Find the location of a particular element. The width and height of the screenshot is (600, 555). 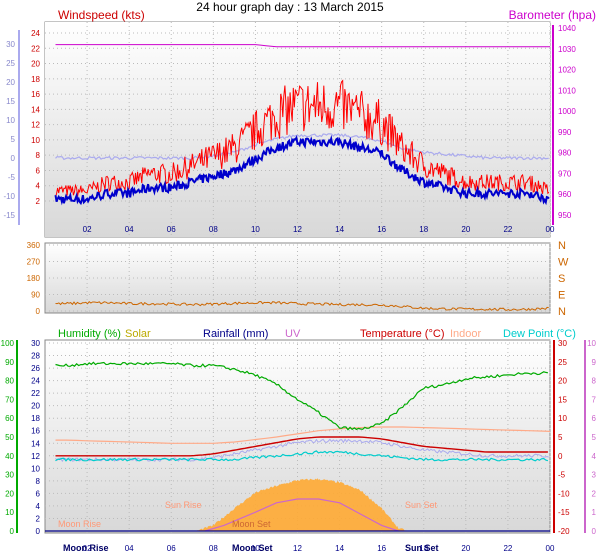

baro-tick: 950 is located at coordinates (565, 215).